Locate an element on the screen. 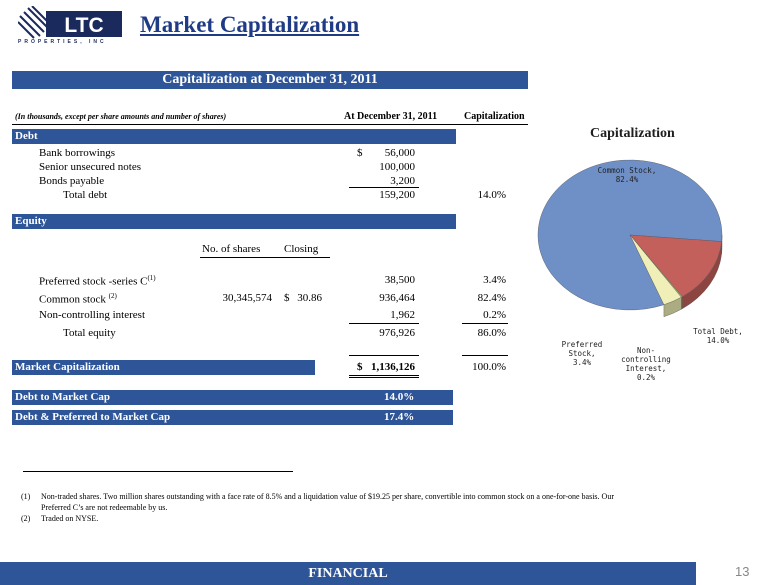  total-debt-pct: 14.0% is located at coordinates (491, 195).